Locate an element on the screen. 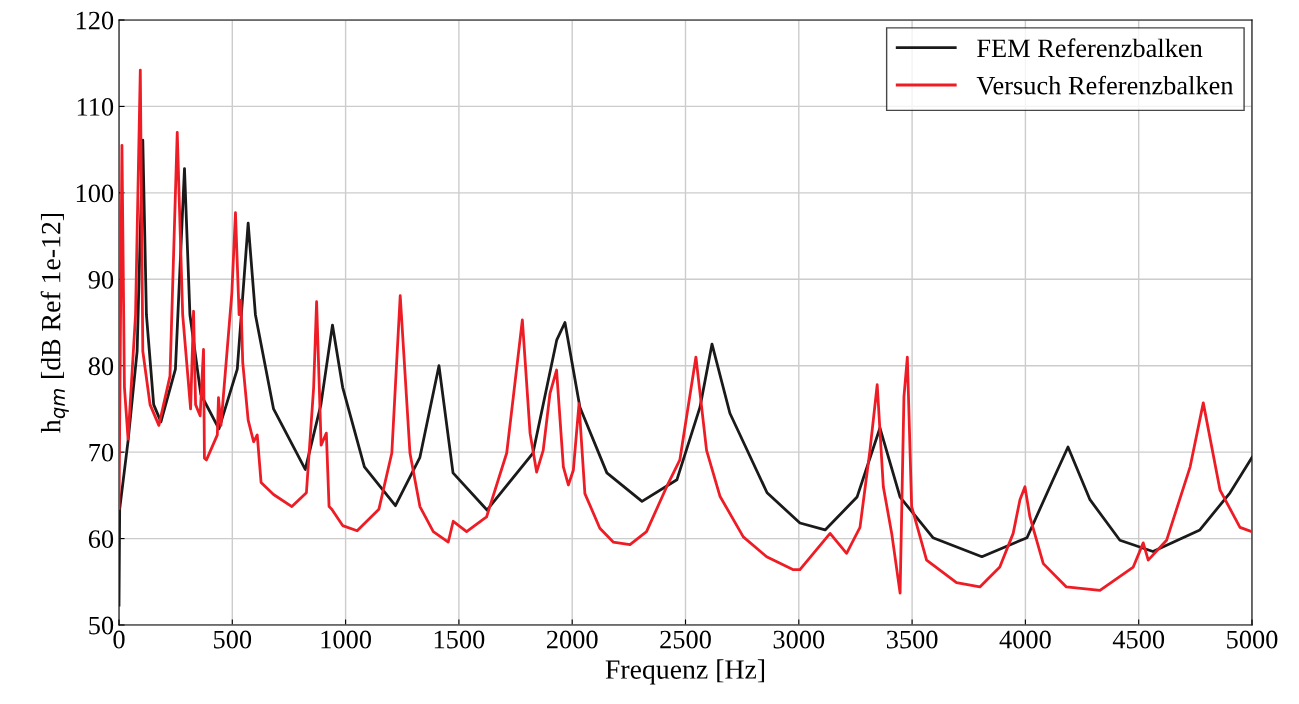  x-tick-label: 2000 is located at coordinates (572, 639).